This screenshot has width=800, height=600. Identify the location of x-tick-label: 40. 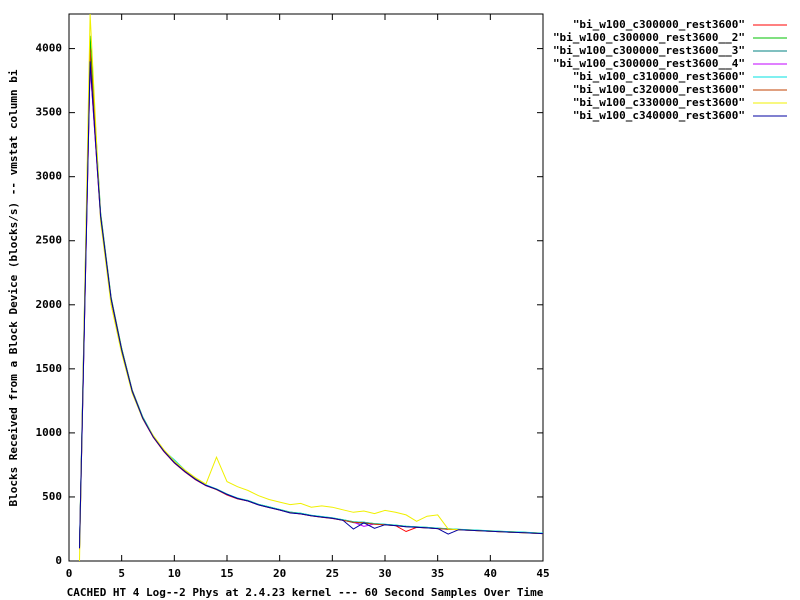
(490, 573).